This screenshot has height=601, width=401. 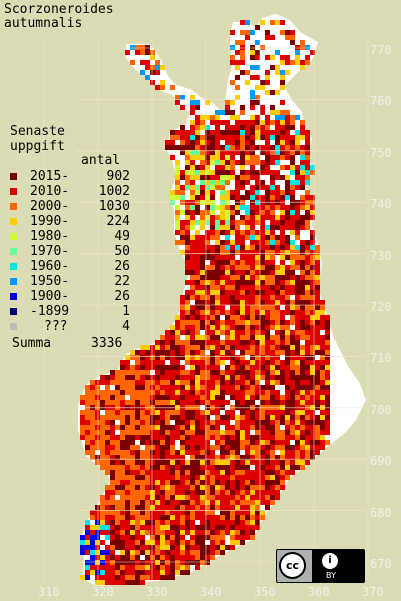 I want to click on legend-row: -1899 1, so click(x=70, y=312).